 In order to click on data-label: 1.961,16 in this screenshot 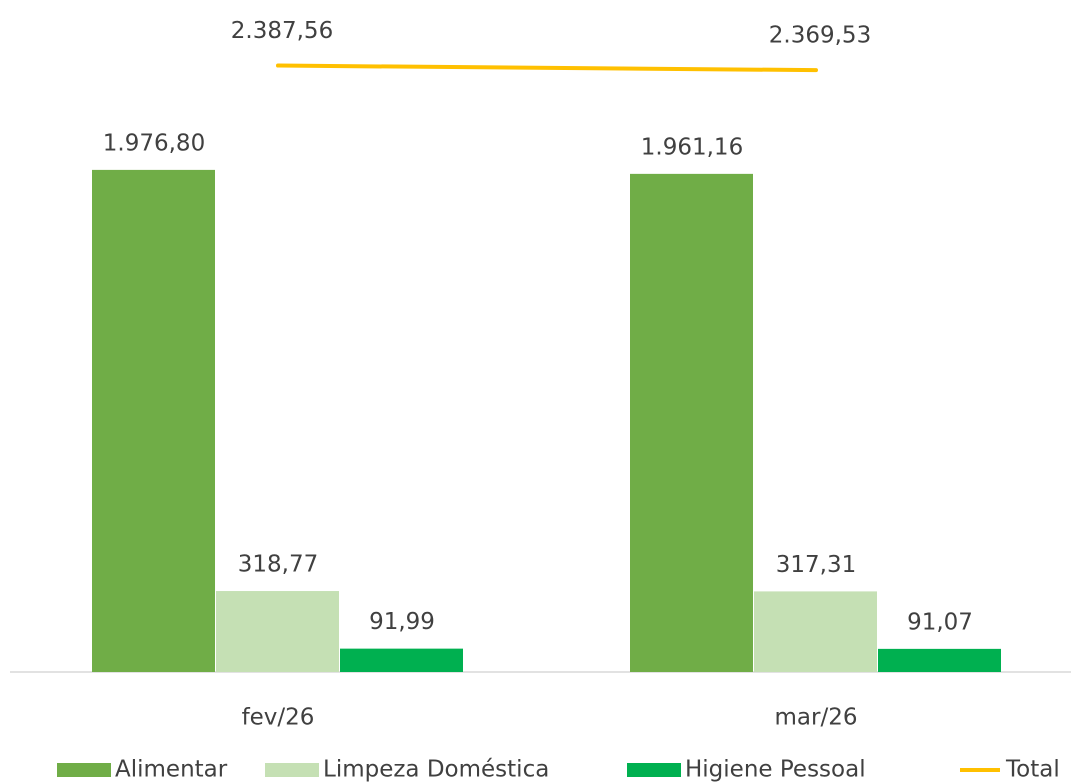, I will do `click(692, 147)`.